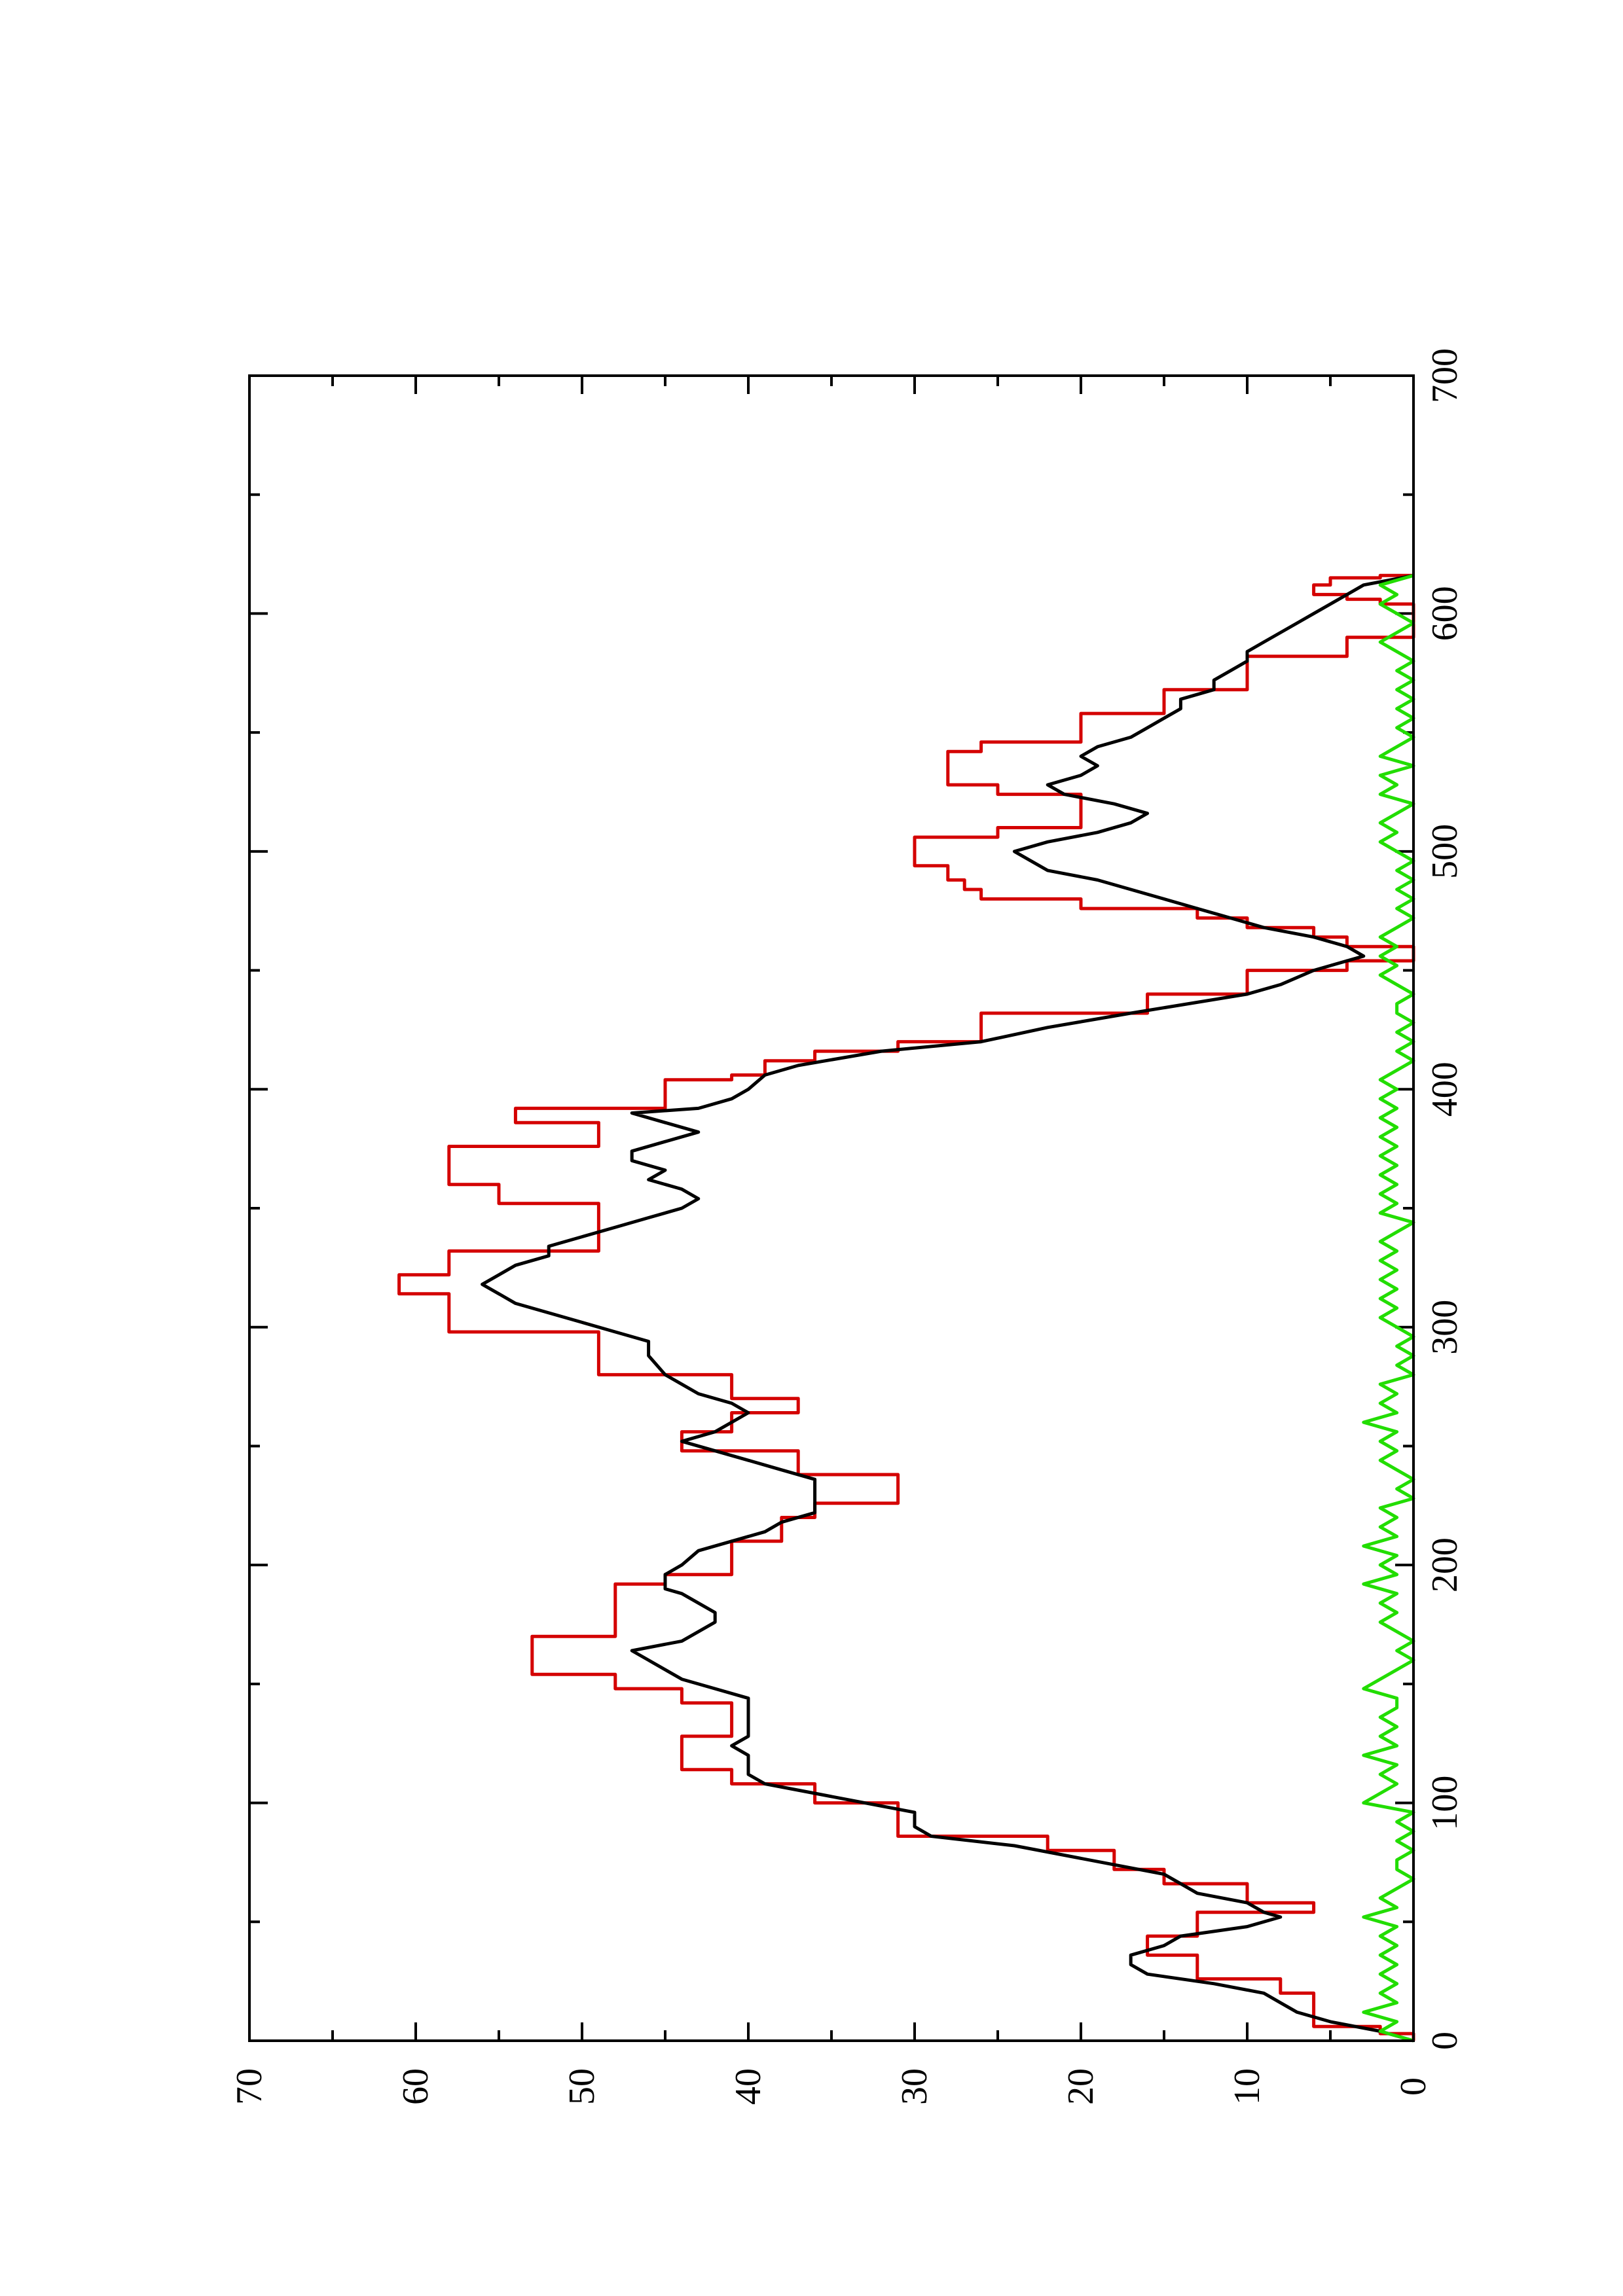  I want to click on y-tick-label: 30, so click(914, 2086).